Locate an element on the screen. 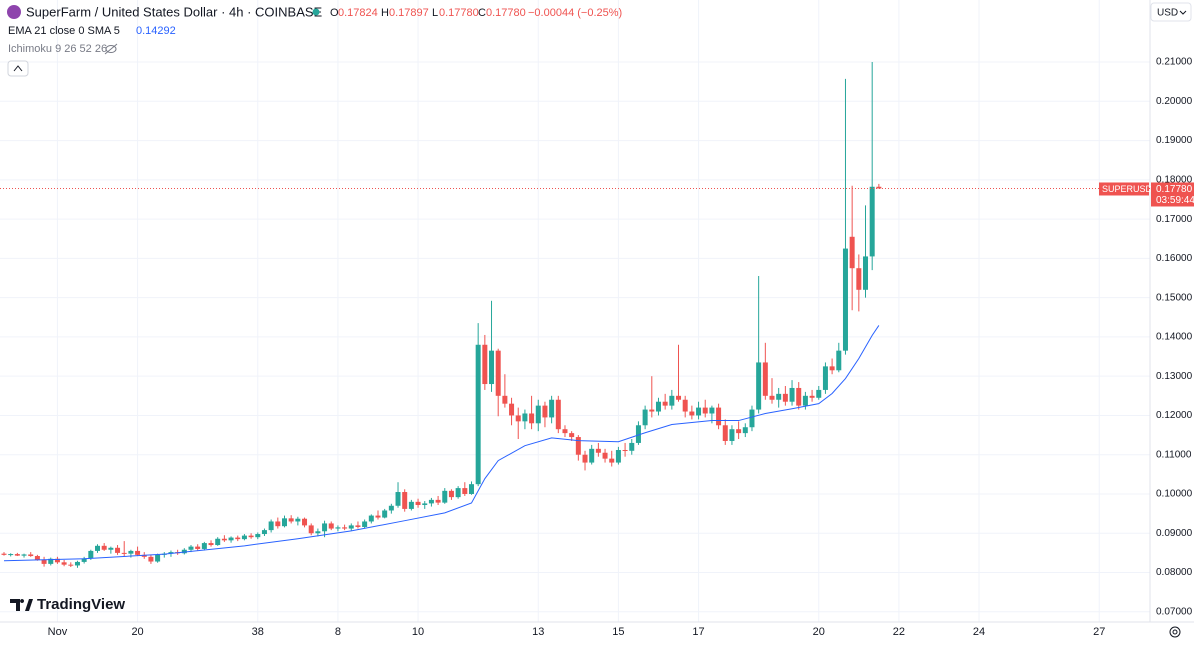 The height and width of the screenshot is (649, 1194). currency-button is located at coordinates (1171, 12).